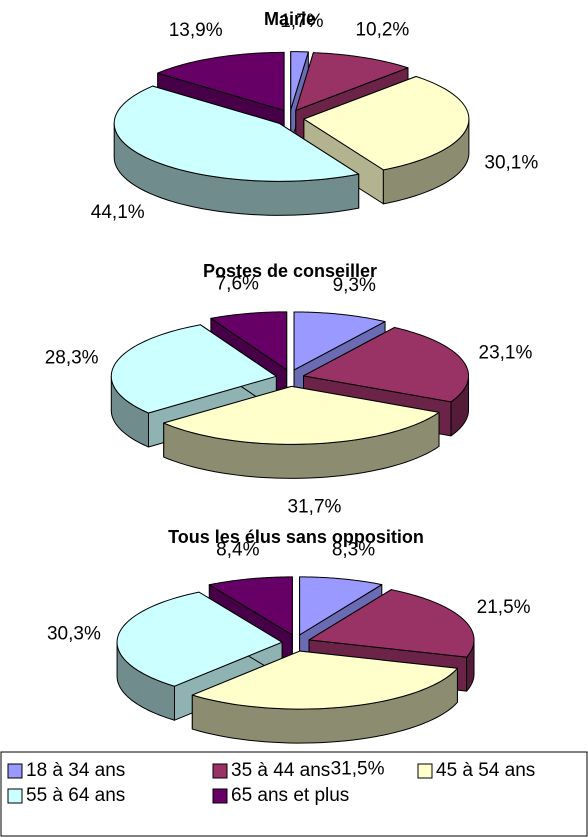 This screenshot has width=588, height=837. What do you see at coordinates (504, 607) in the screenshot?
I see `data-label: 21,5%` at bounding box center [504, 607].